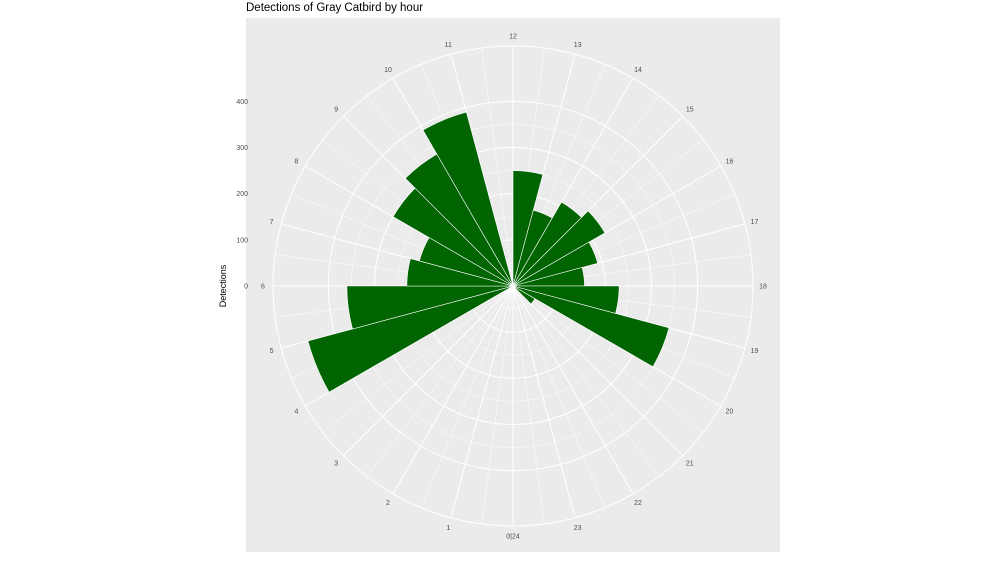 The width and height of the screenshot is (1000, 573). Describe the element at coordinates (336, 110) in the screenshot. I see `hour-tick-label: 9` at that location.